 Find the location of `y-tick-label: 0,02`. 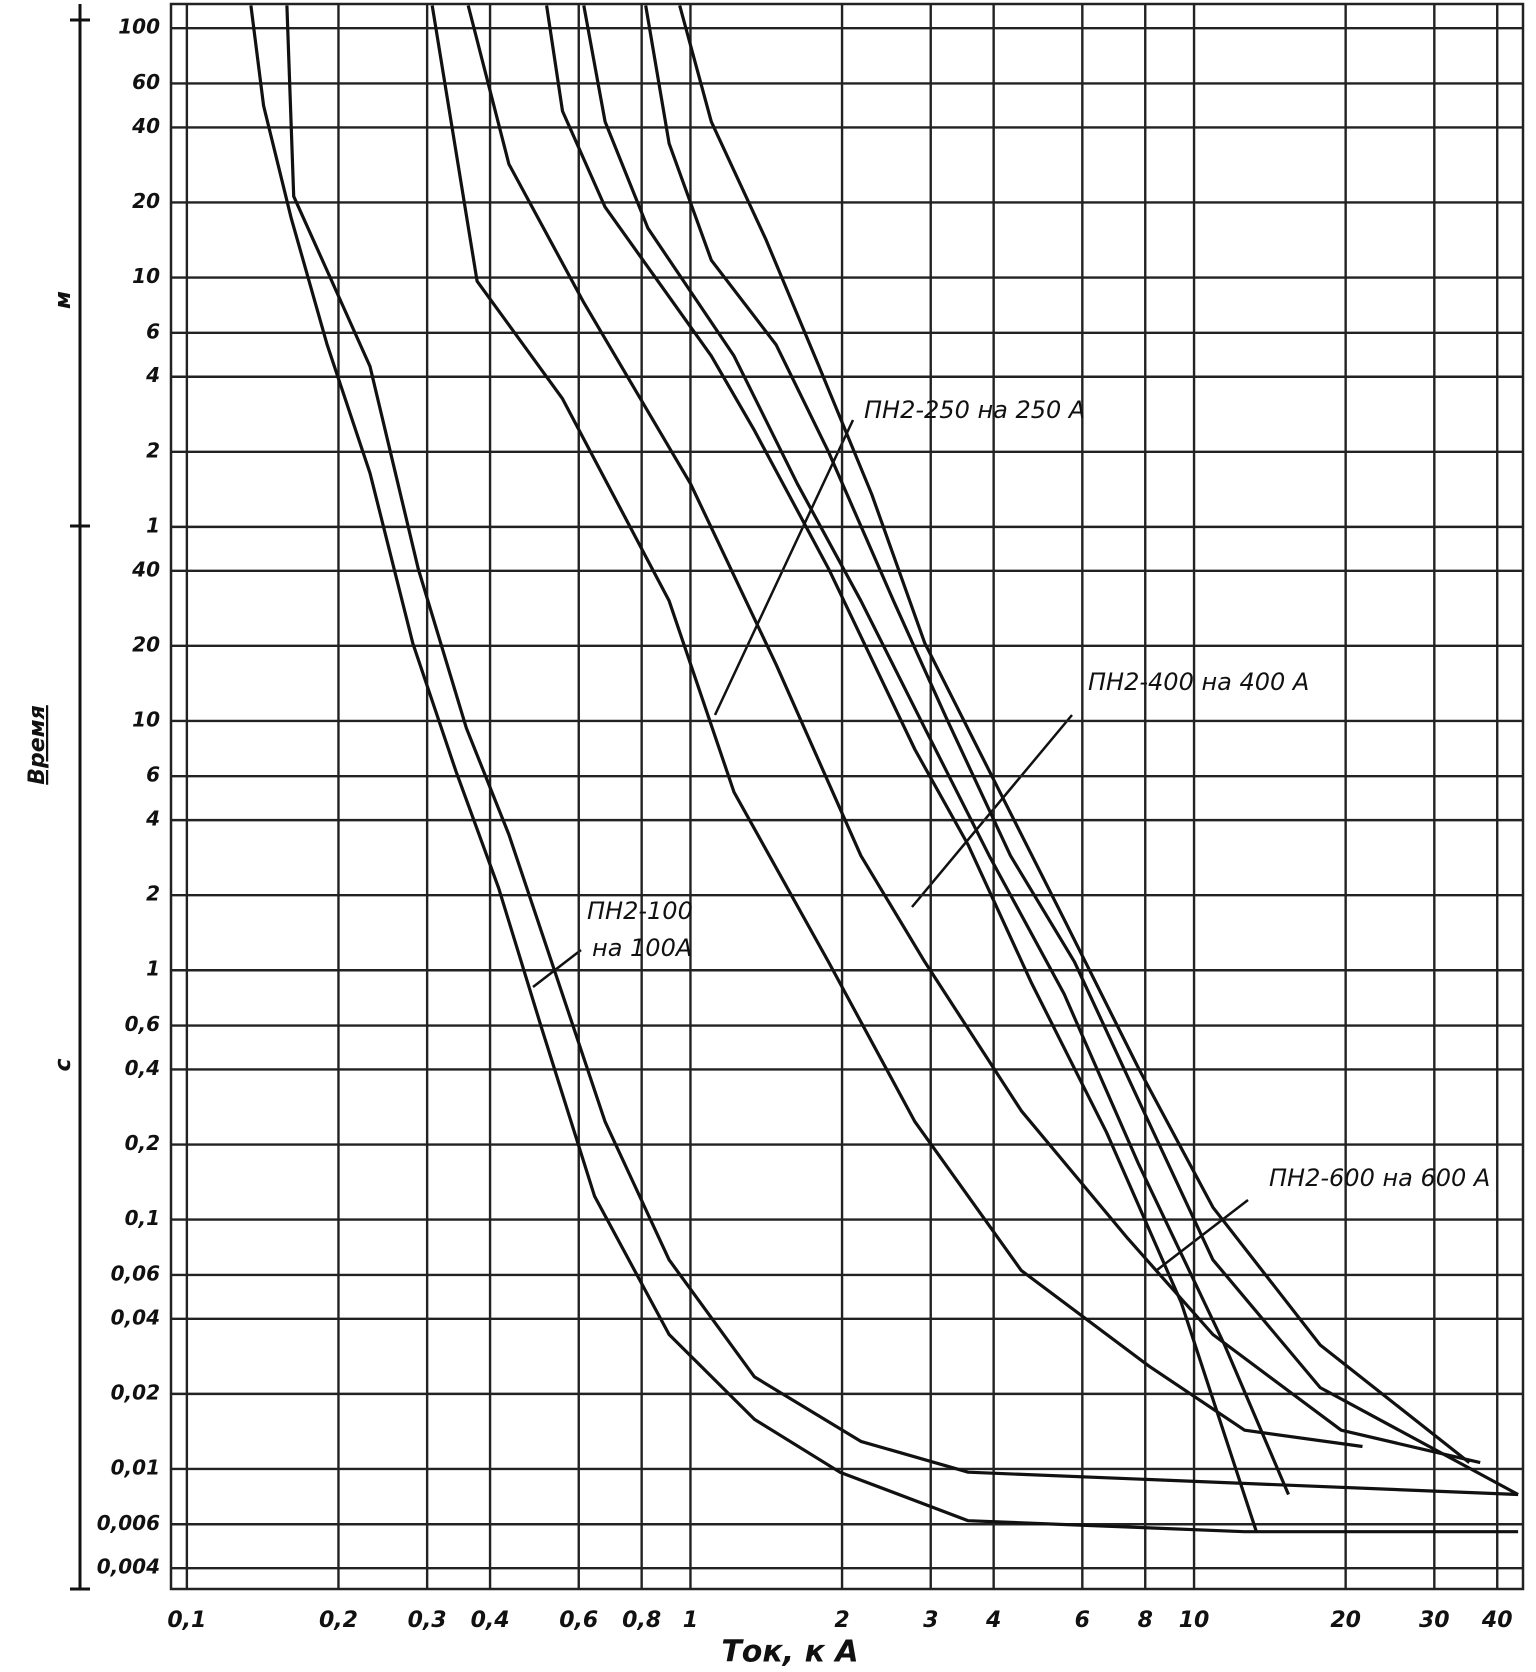

y-tick-label: 0,02 is located at coordinates (135, 1392).